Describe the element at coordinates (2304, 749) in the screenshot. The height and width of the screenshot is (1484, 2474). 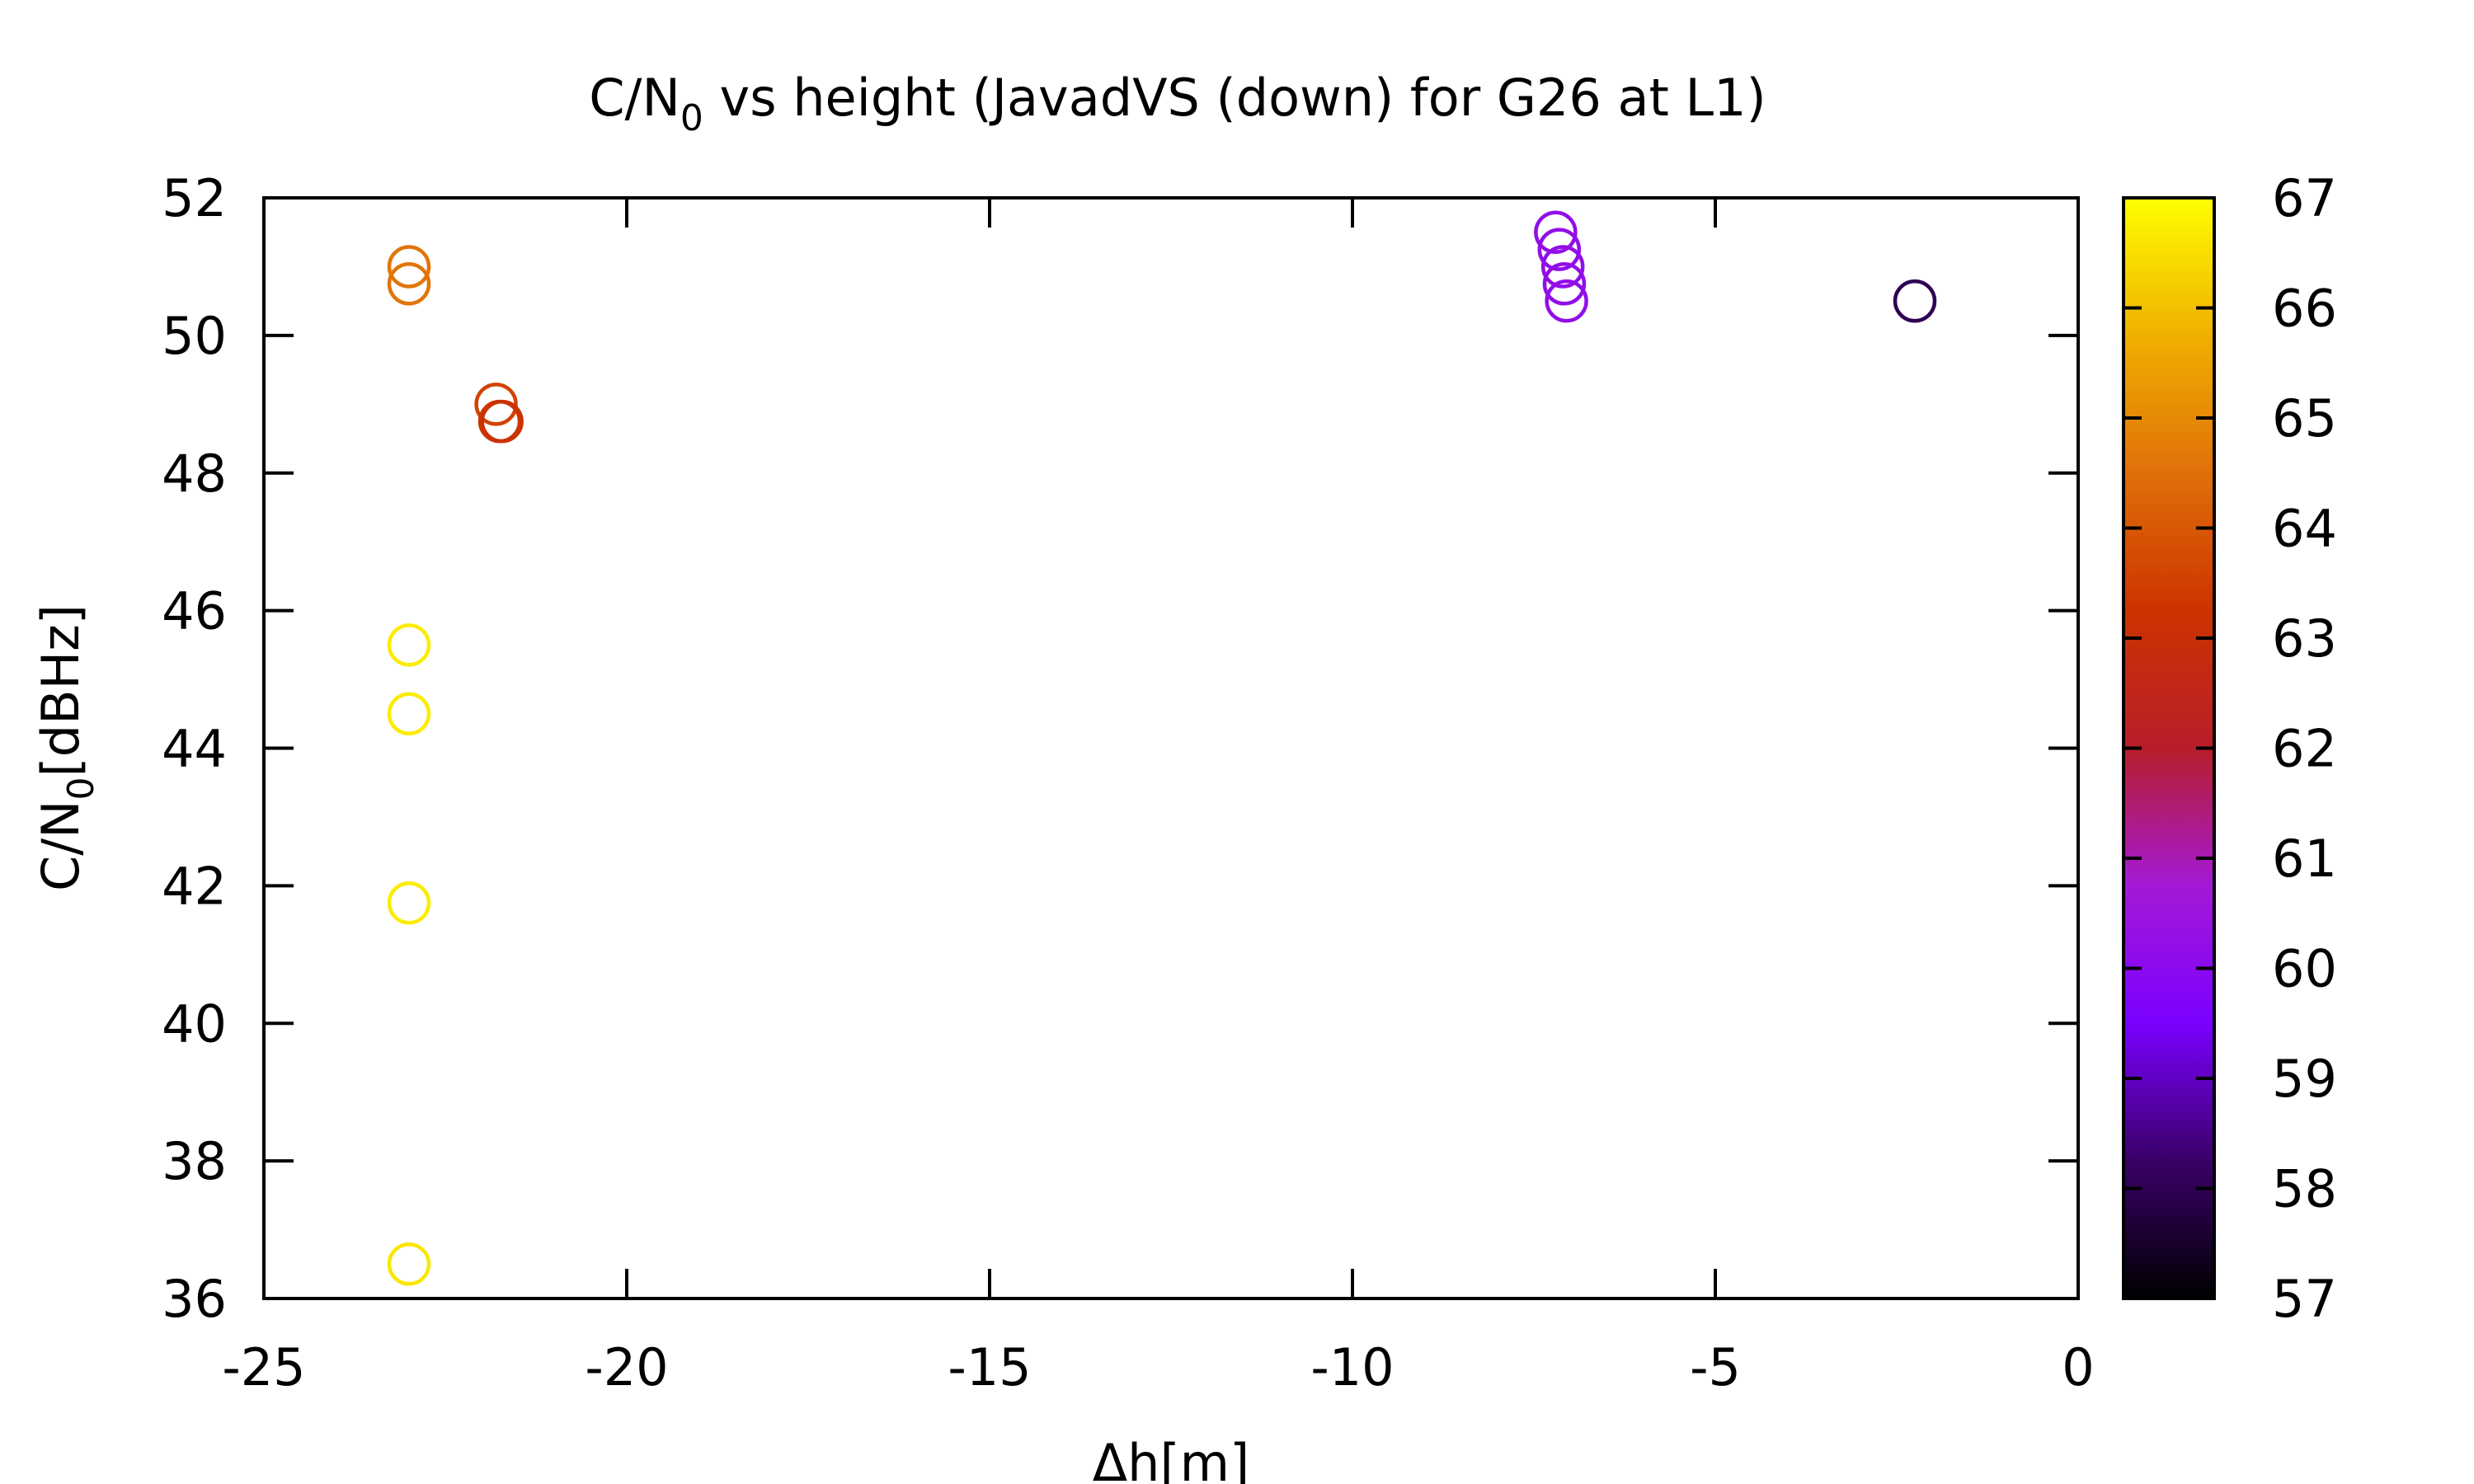
I see `colorbar-tick-label: 62` at that location.